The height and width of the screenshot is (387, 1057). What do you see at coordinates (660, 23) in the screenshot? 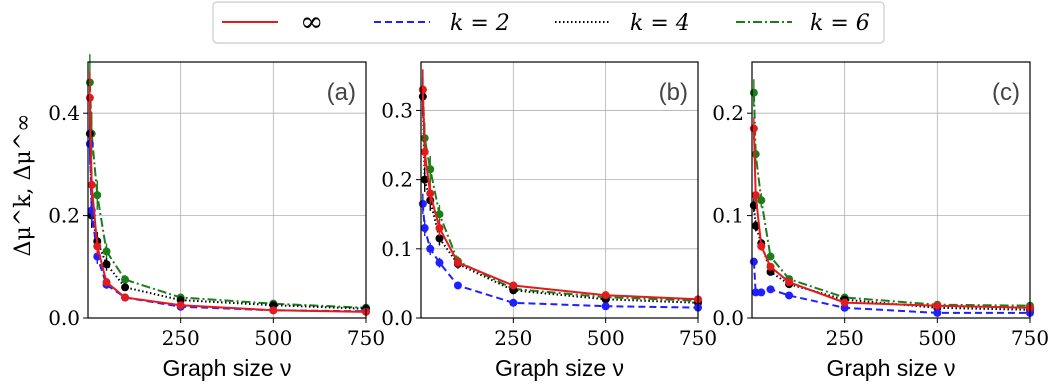
I see `legend-label-k4: k = 4` at bounding box center [660, 23].